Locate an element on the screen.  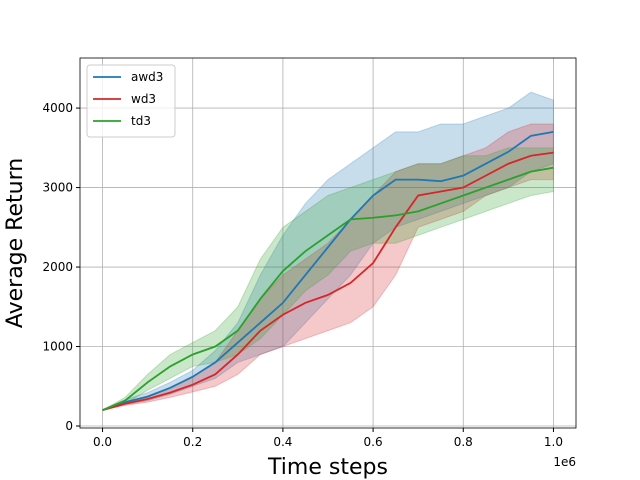
x-axis-label: Time steps is located at coordinates (327, 467).